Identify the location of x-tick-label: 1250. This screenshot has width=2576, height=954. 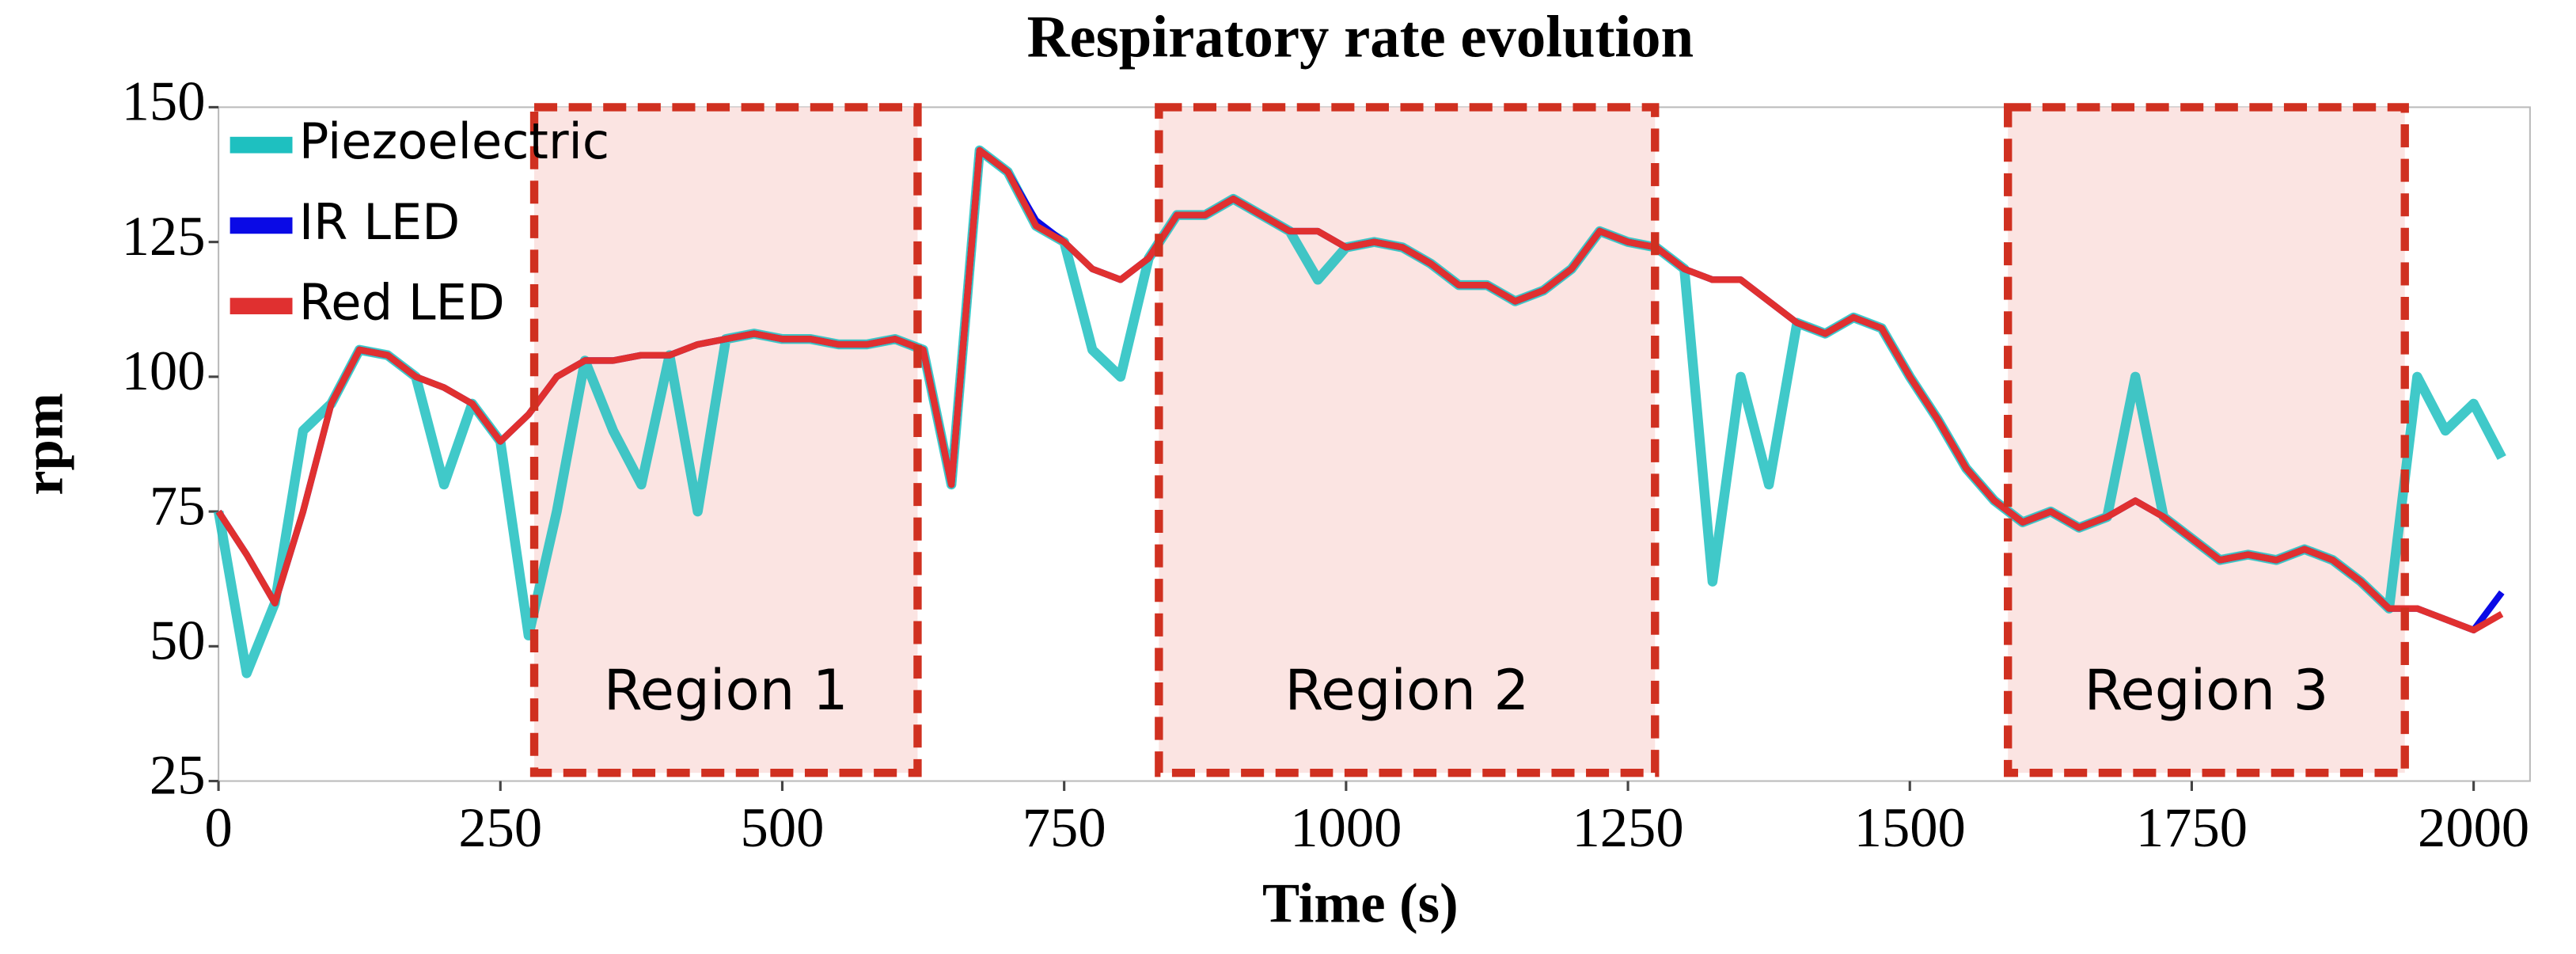
(1627, 828).